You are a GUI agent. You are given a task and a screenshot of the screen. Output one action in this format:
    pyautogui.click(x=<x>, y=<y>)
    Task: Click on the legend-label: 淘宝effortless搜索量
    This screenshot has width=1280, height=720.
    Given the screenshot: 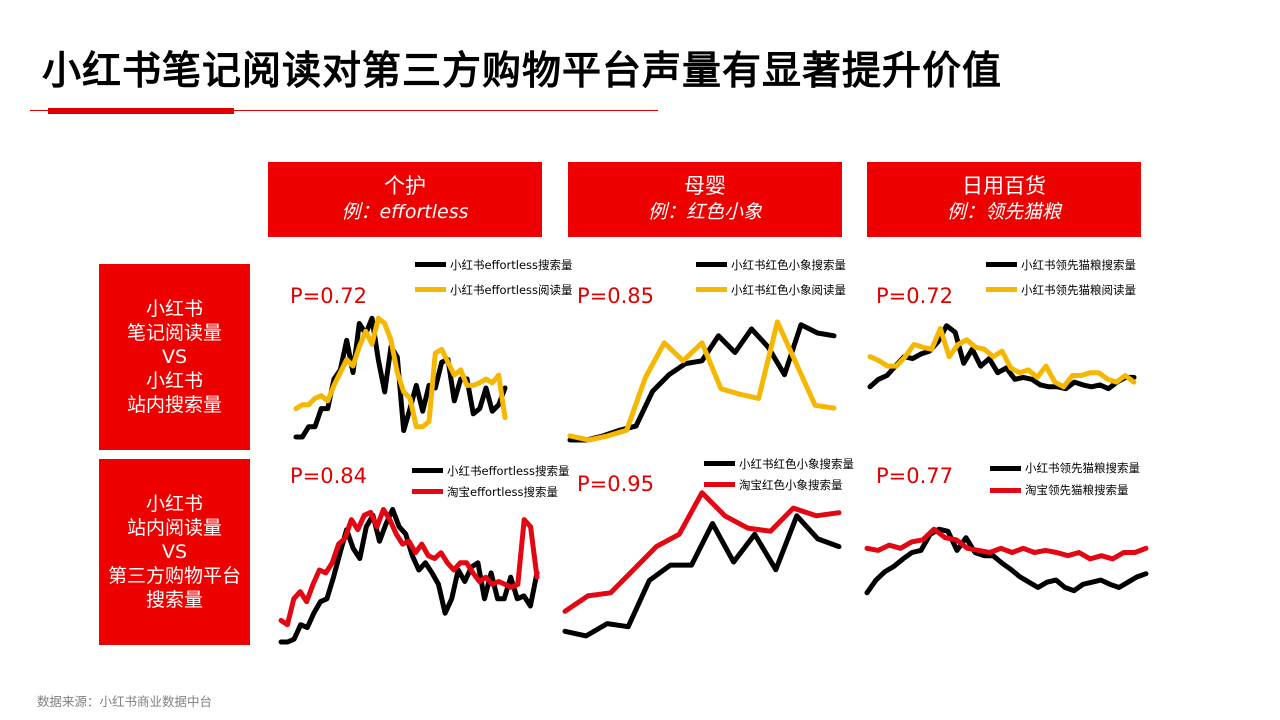 What is the action you would take?
    pyautogui.click(x=503, y=491)
    